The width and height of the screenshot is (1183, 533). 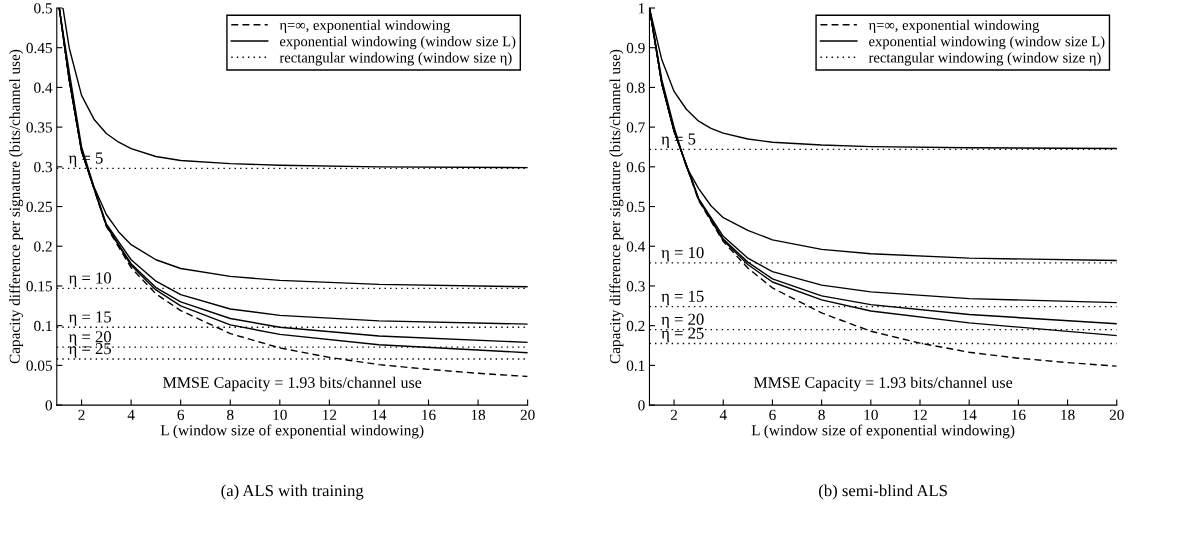 What do you see at coordinates (635, 127) in the screenshot?
I see `y-tick-label: 0.7` at bounding box center [635, 127].